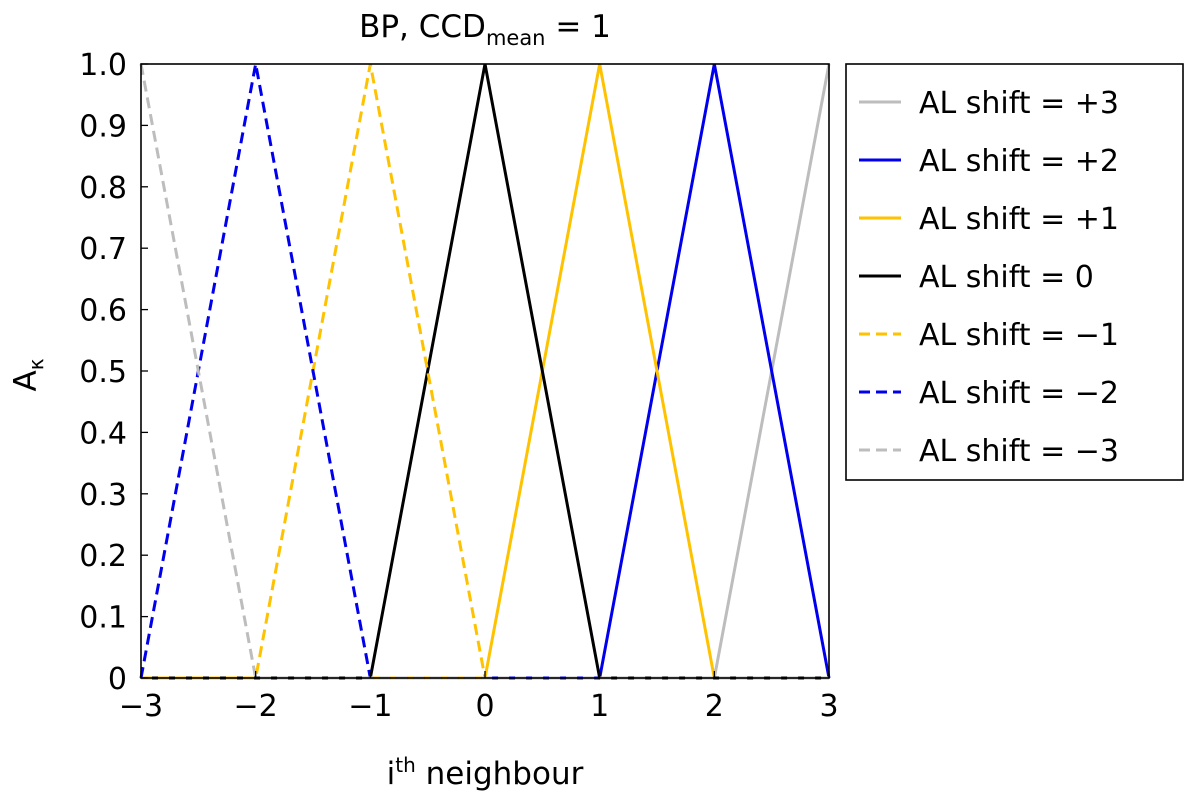 This screenshot has width=1200, height=803. I want to click on chart-title: BP, CCDmean = 1, so click(485, 29).